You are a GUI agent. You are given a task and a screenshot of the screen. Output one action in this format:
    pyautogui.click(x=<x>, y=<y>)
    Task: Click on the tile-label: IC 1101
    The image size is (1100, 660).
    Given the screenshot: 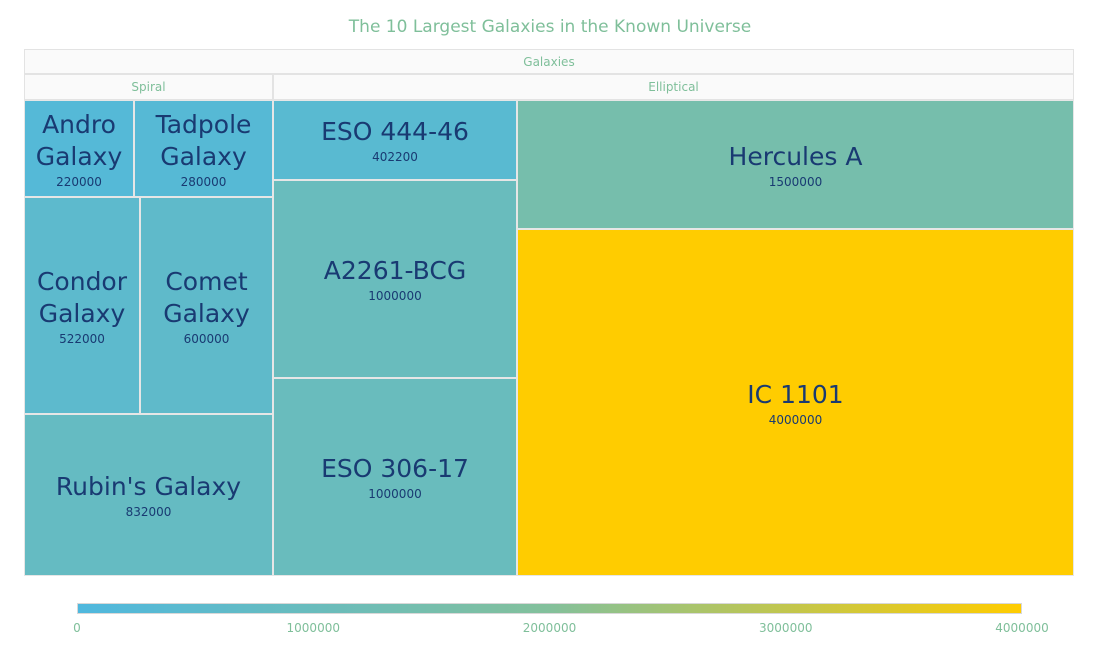 What is the action you would take?
    pyautogui.click(x=795, y=394)
    